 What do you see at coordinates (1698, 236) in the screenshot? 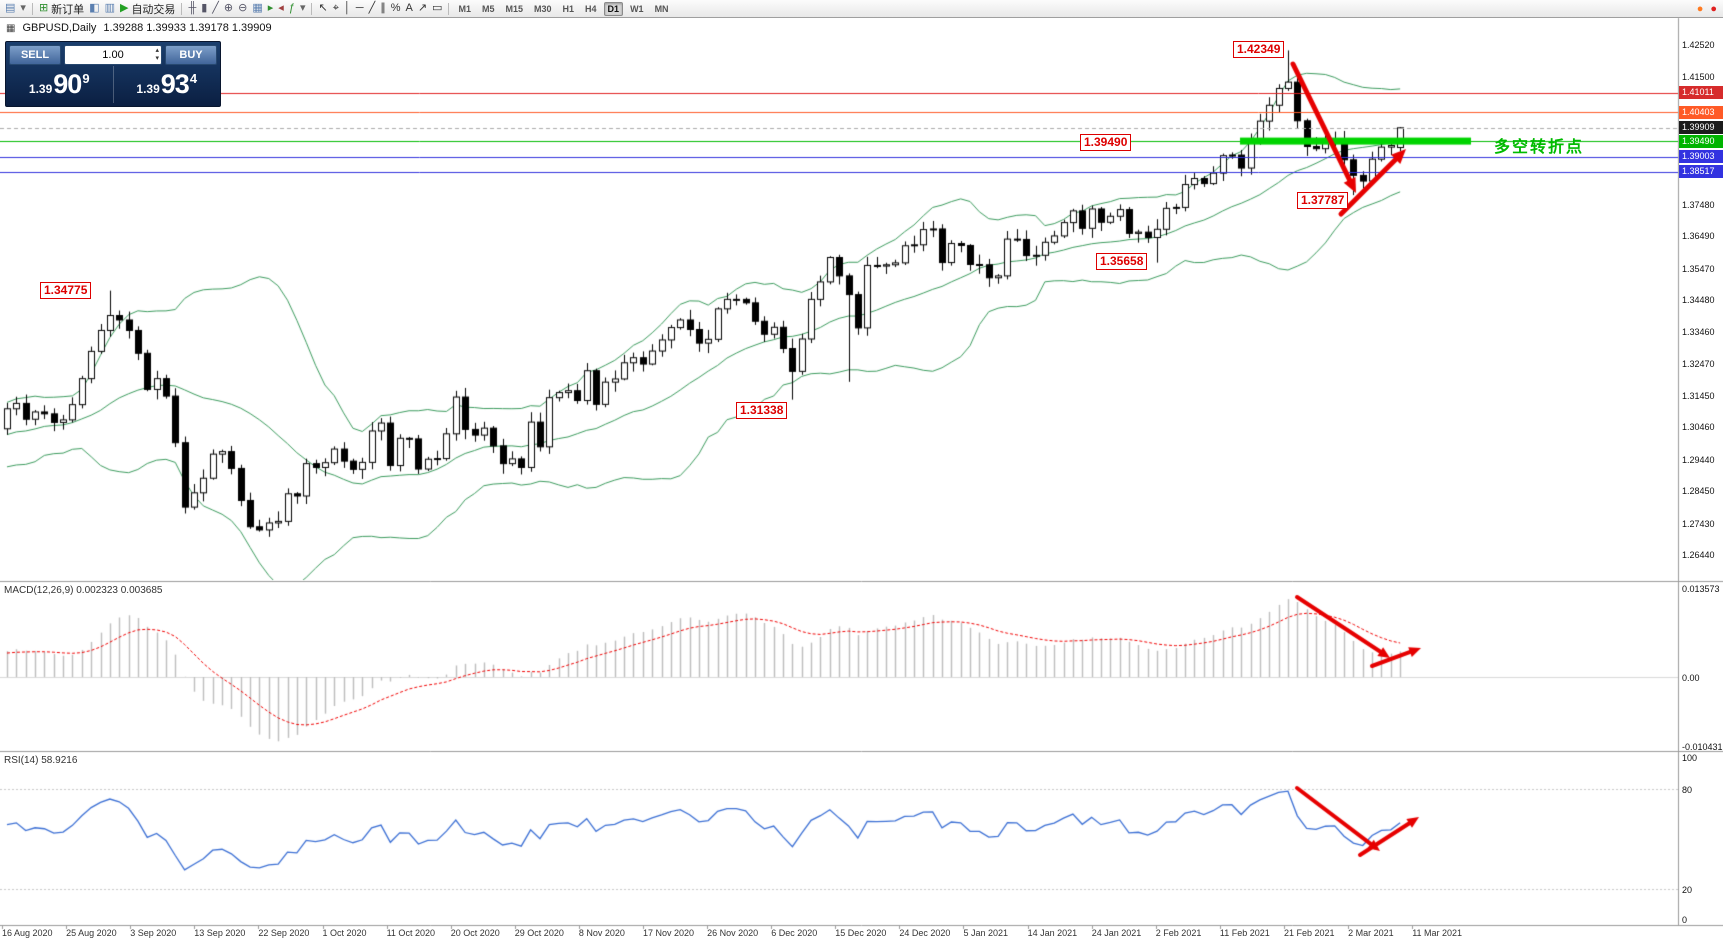
I see `price-tick: 1.36490` at bounding box center [1698, 236].